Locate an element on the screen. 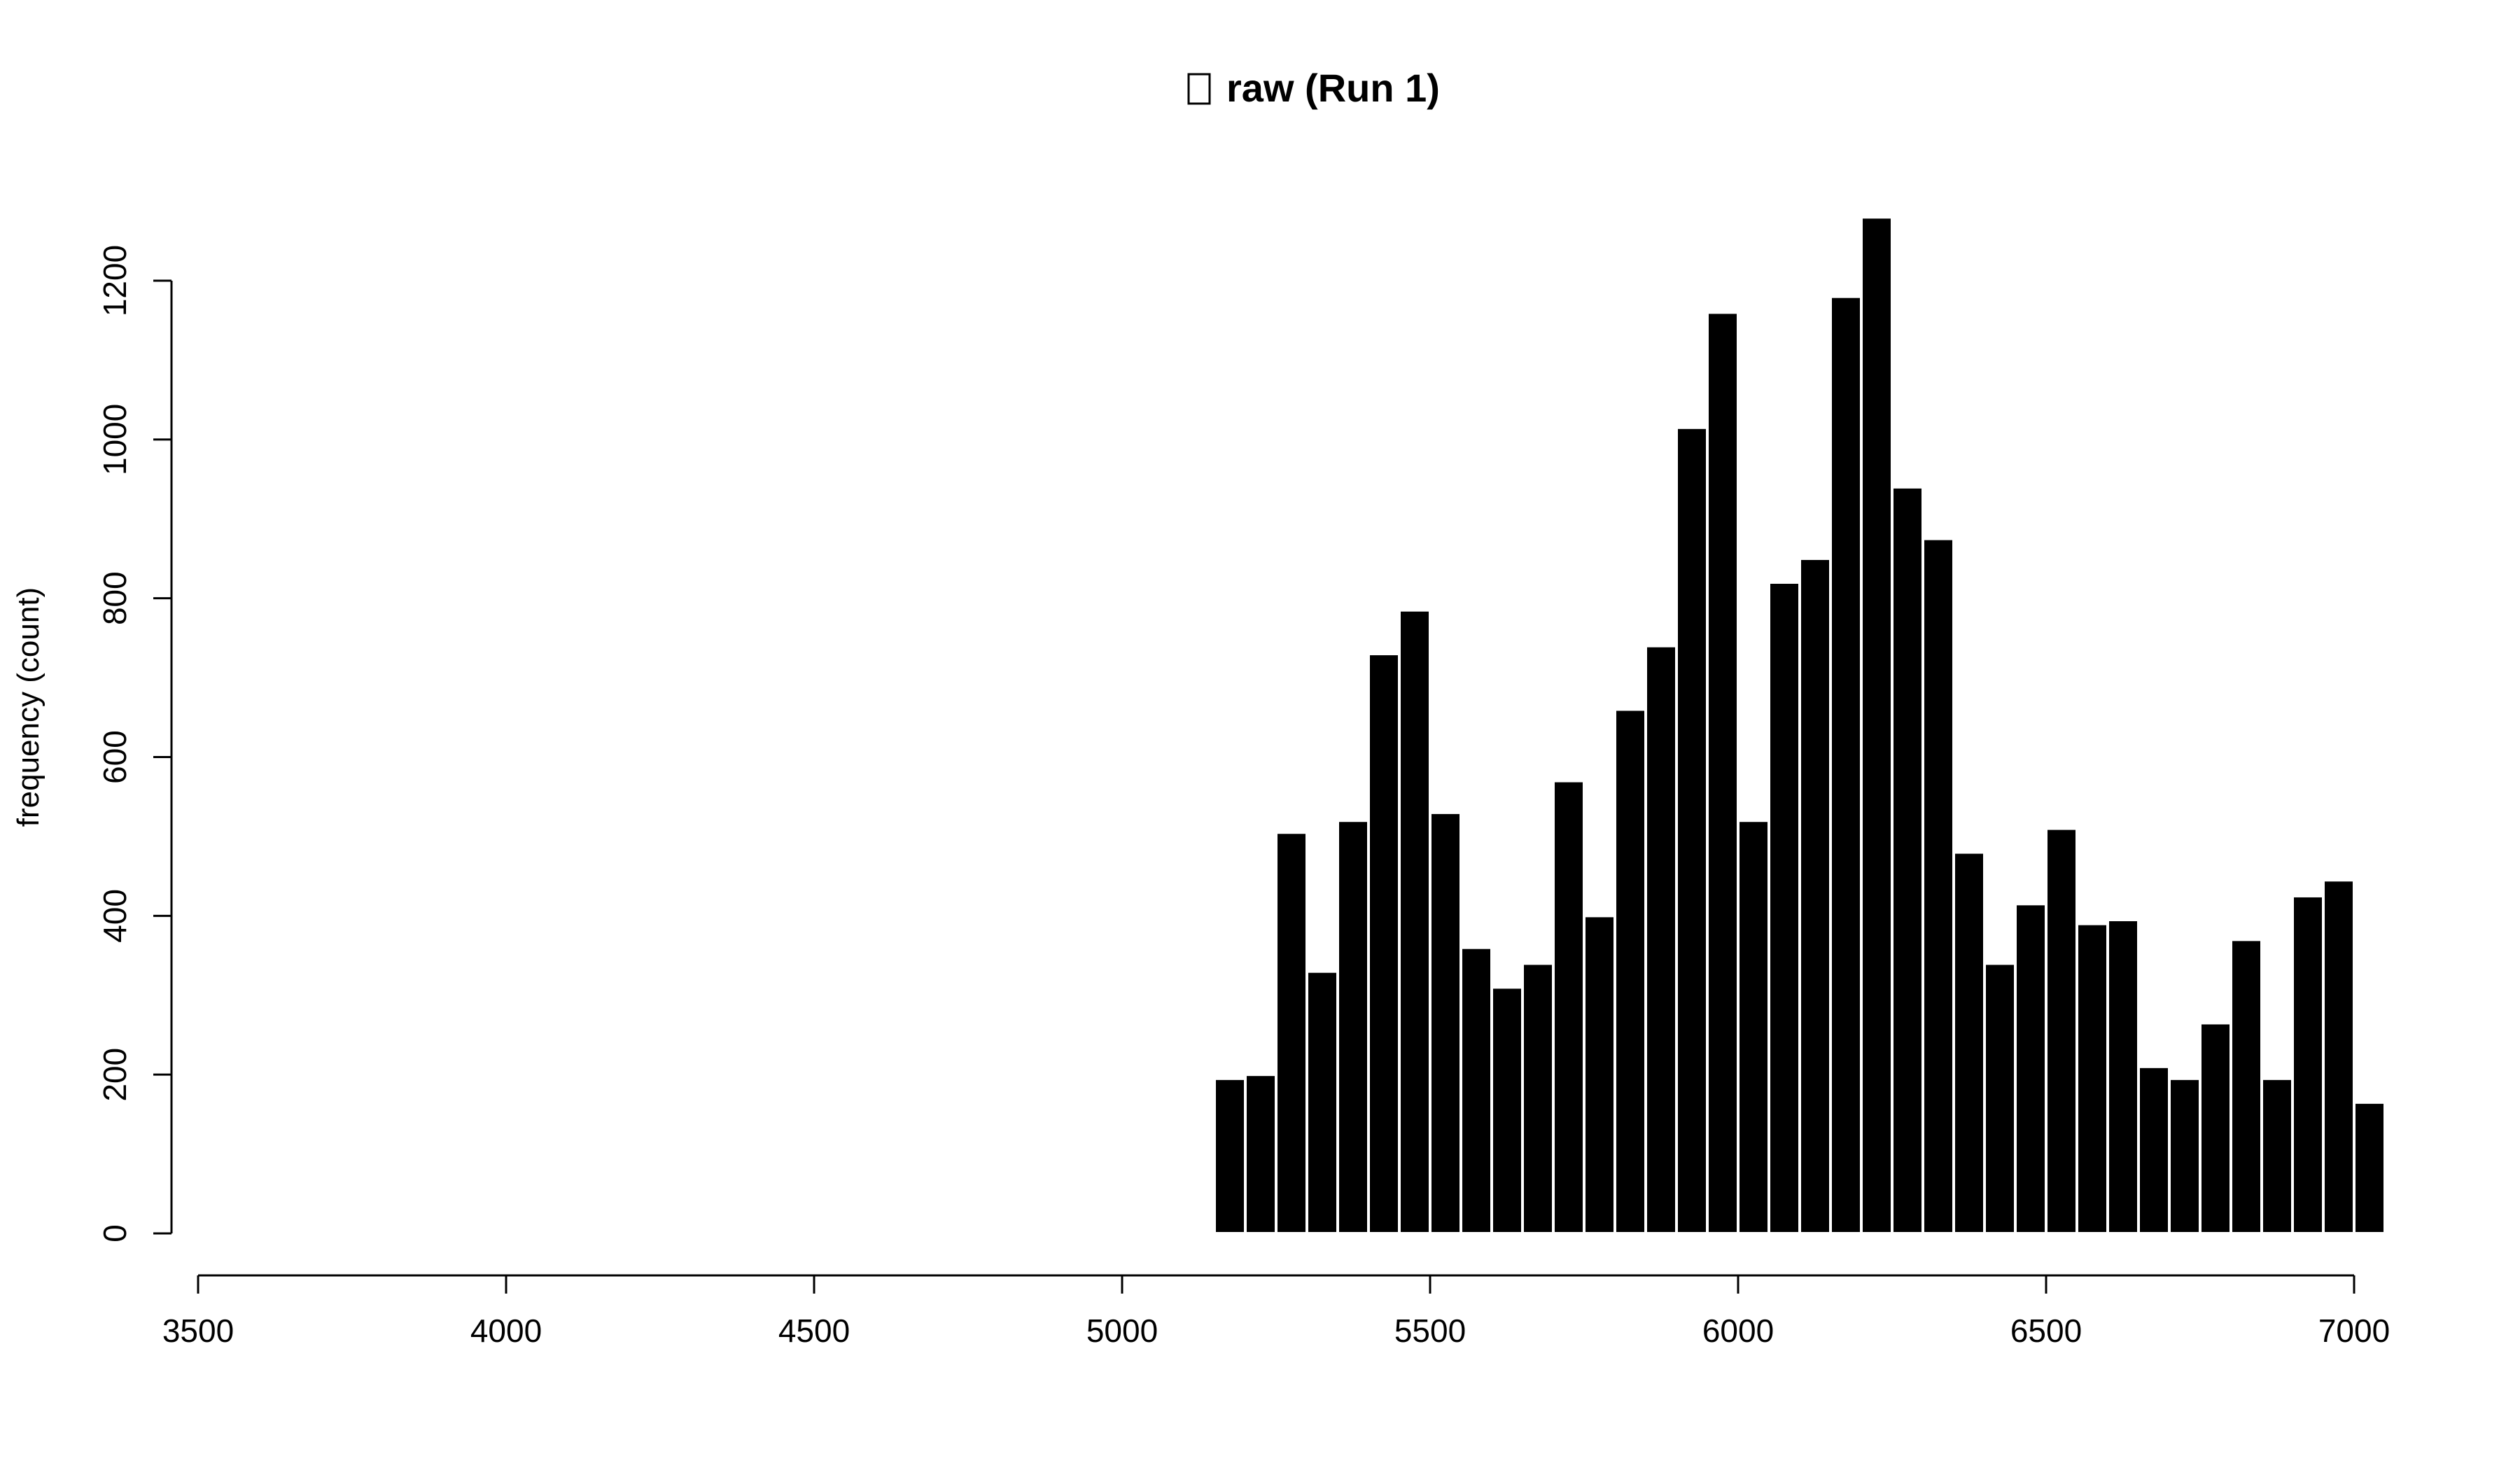  x-tick-label: 6500 is located at coordinates (2046, 1330).